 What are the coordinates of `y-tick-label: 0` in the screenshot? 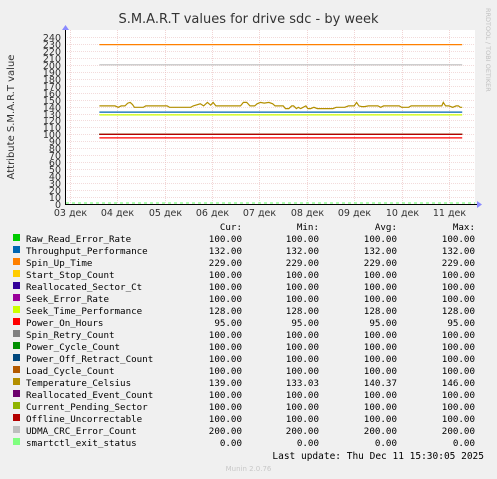 It's located at (58, 205).